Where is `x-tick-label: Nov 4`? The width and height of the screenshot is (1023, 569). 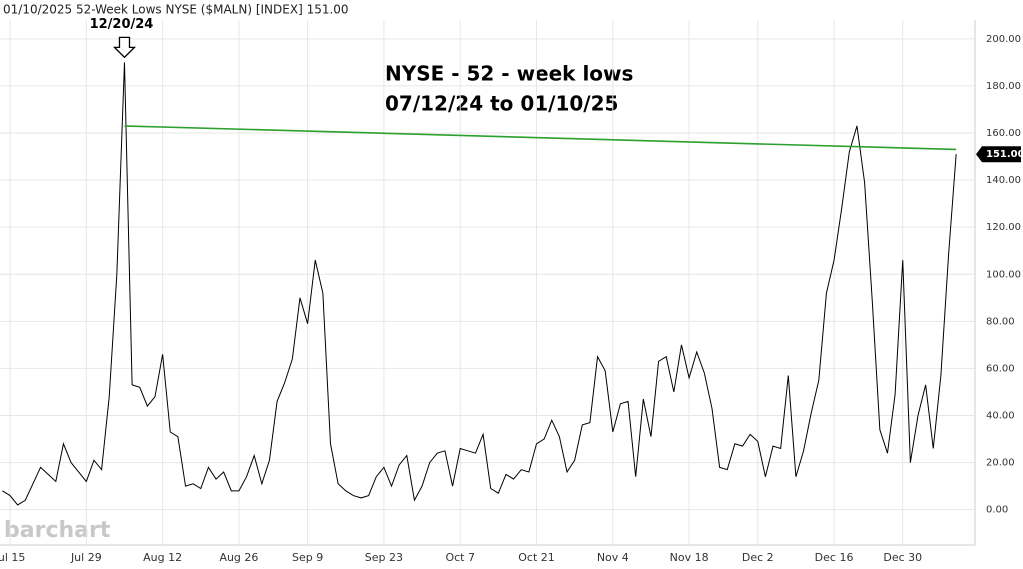 x-tick-label: Nov 4 is located at coordinates (613, 557).